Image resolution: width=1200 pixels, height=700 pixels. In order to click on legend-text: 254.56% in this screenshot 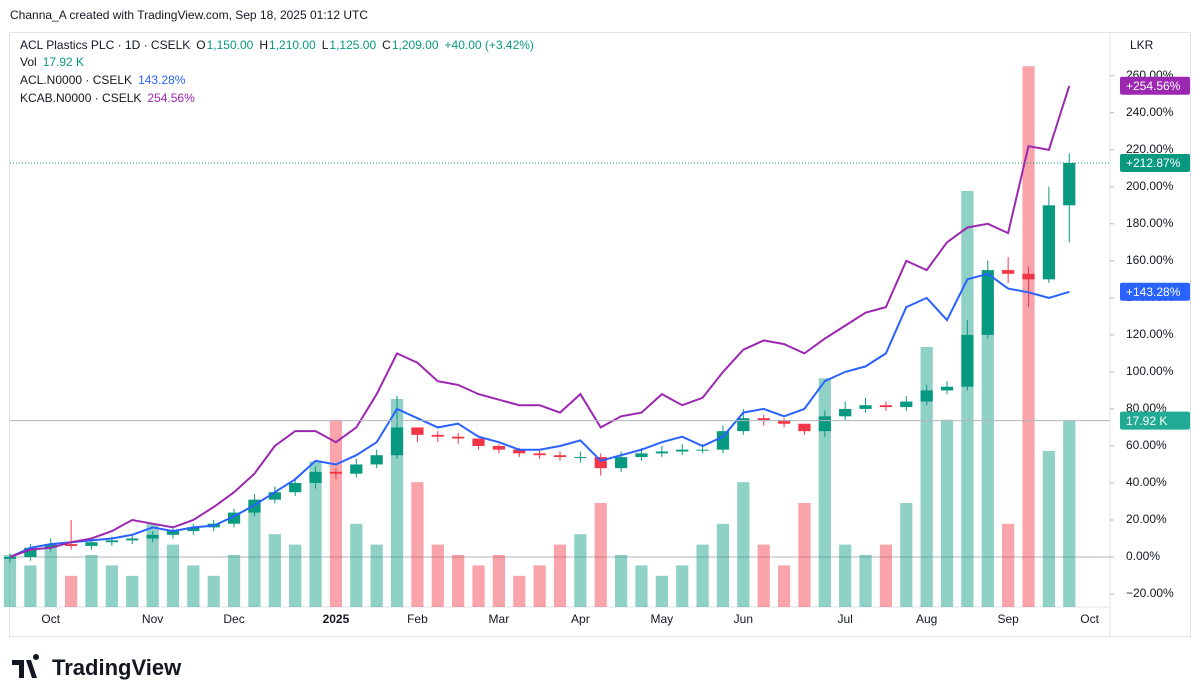, I will do `click(171, 98)`.